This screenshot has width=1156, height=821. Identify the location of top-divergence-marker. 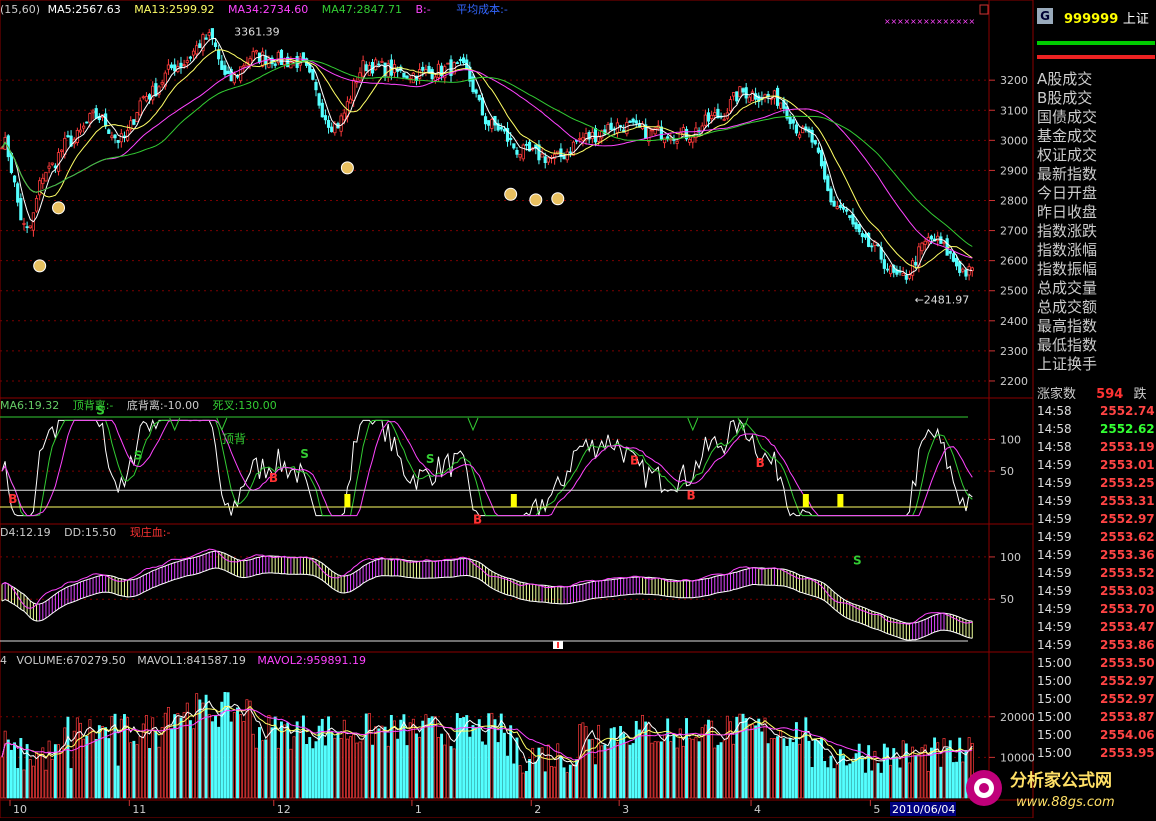
(175, 424).